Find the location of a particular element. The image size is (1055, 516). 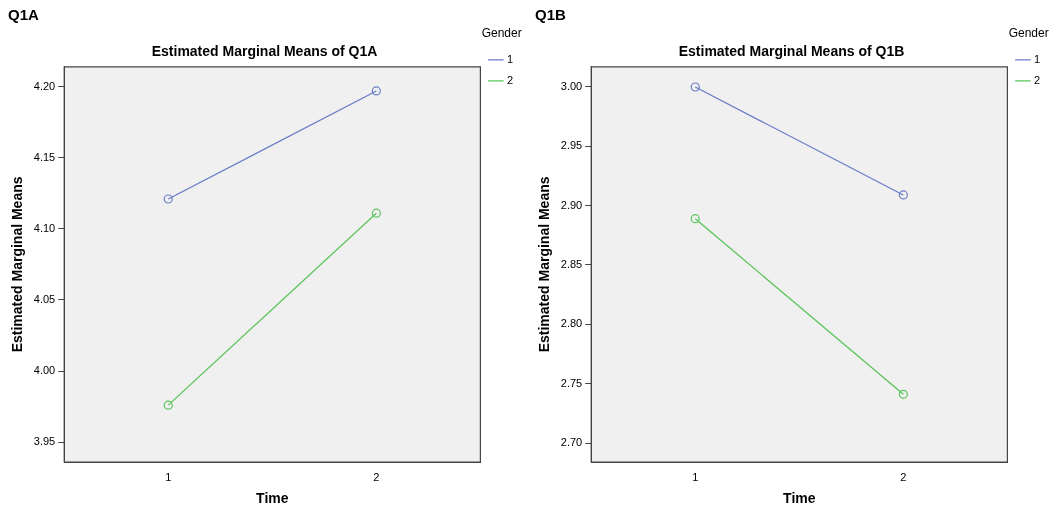

y-tick-label: 3.00 is located at coordinates (571, 86).